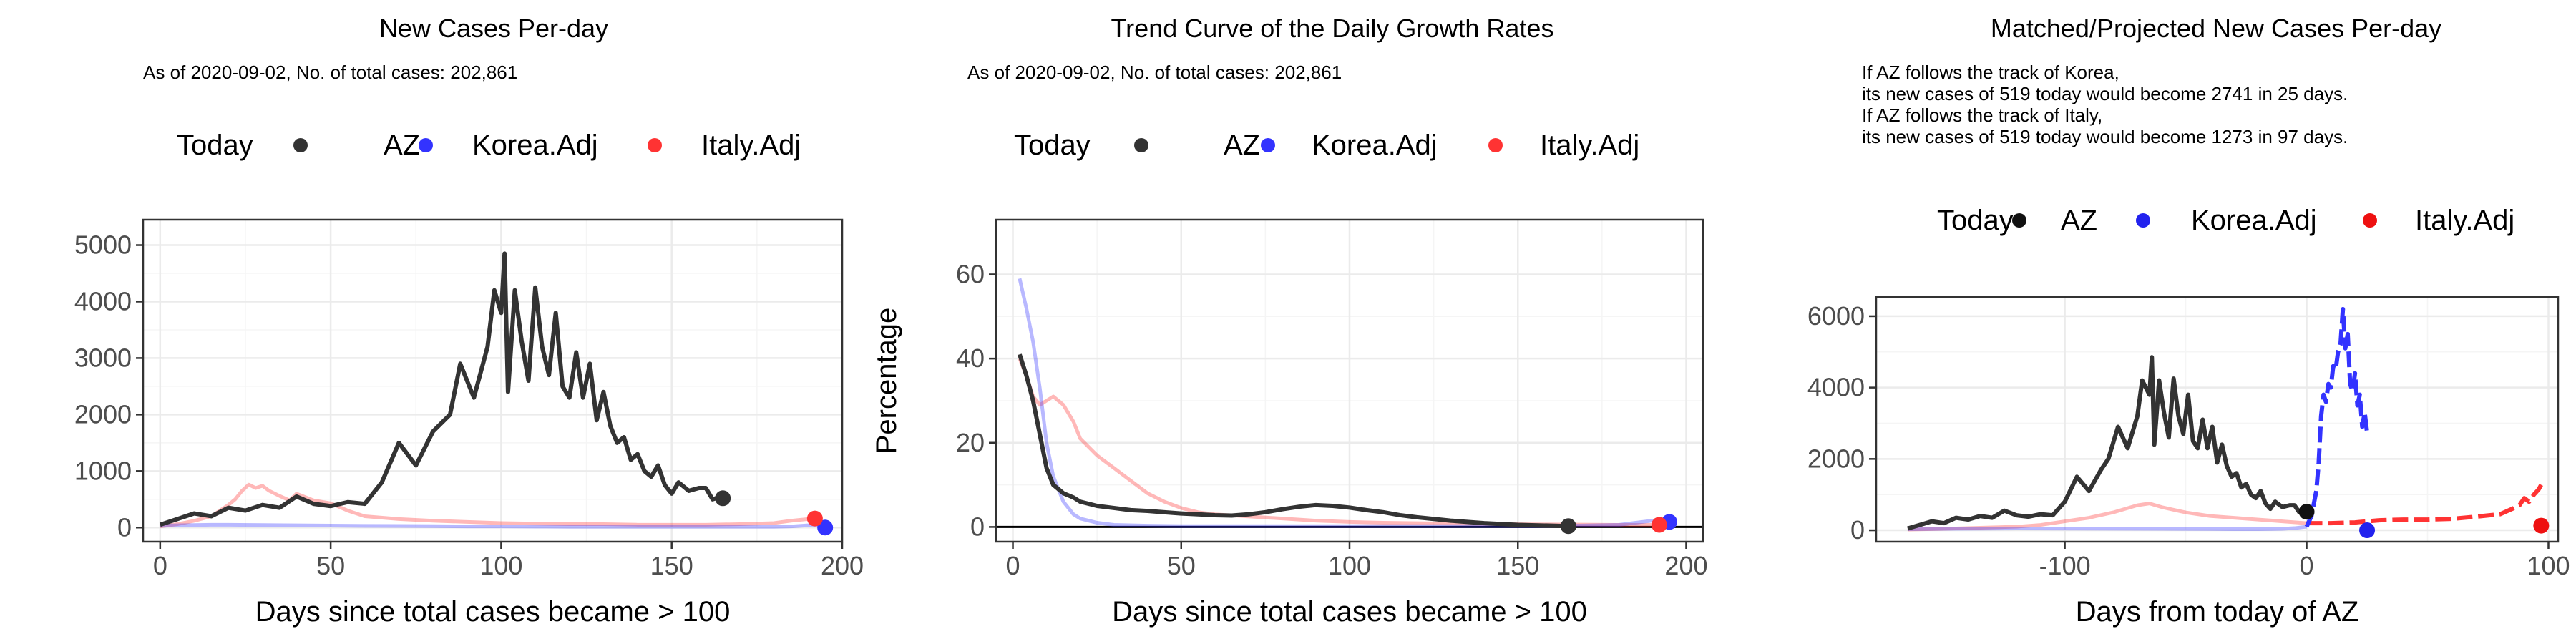 The height and width of the screenshot is (644, 2576). What do you see at coordinates (103, 470) in the screenshot?
I see `y-tick-label: 1000` at bounding box center [103, 470].